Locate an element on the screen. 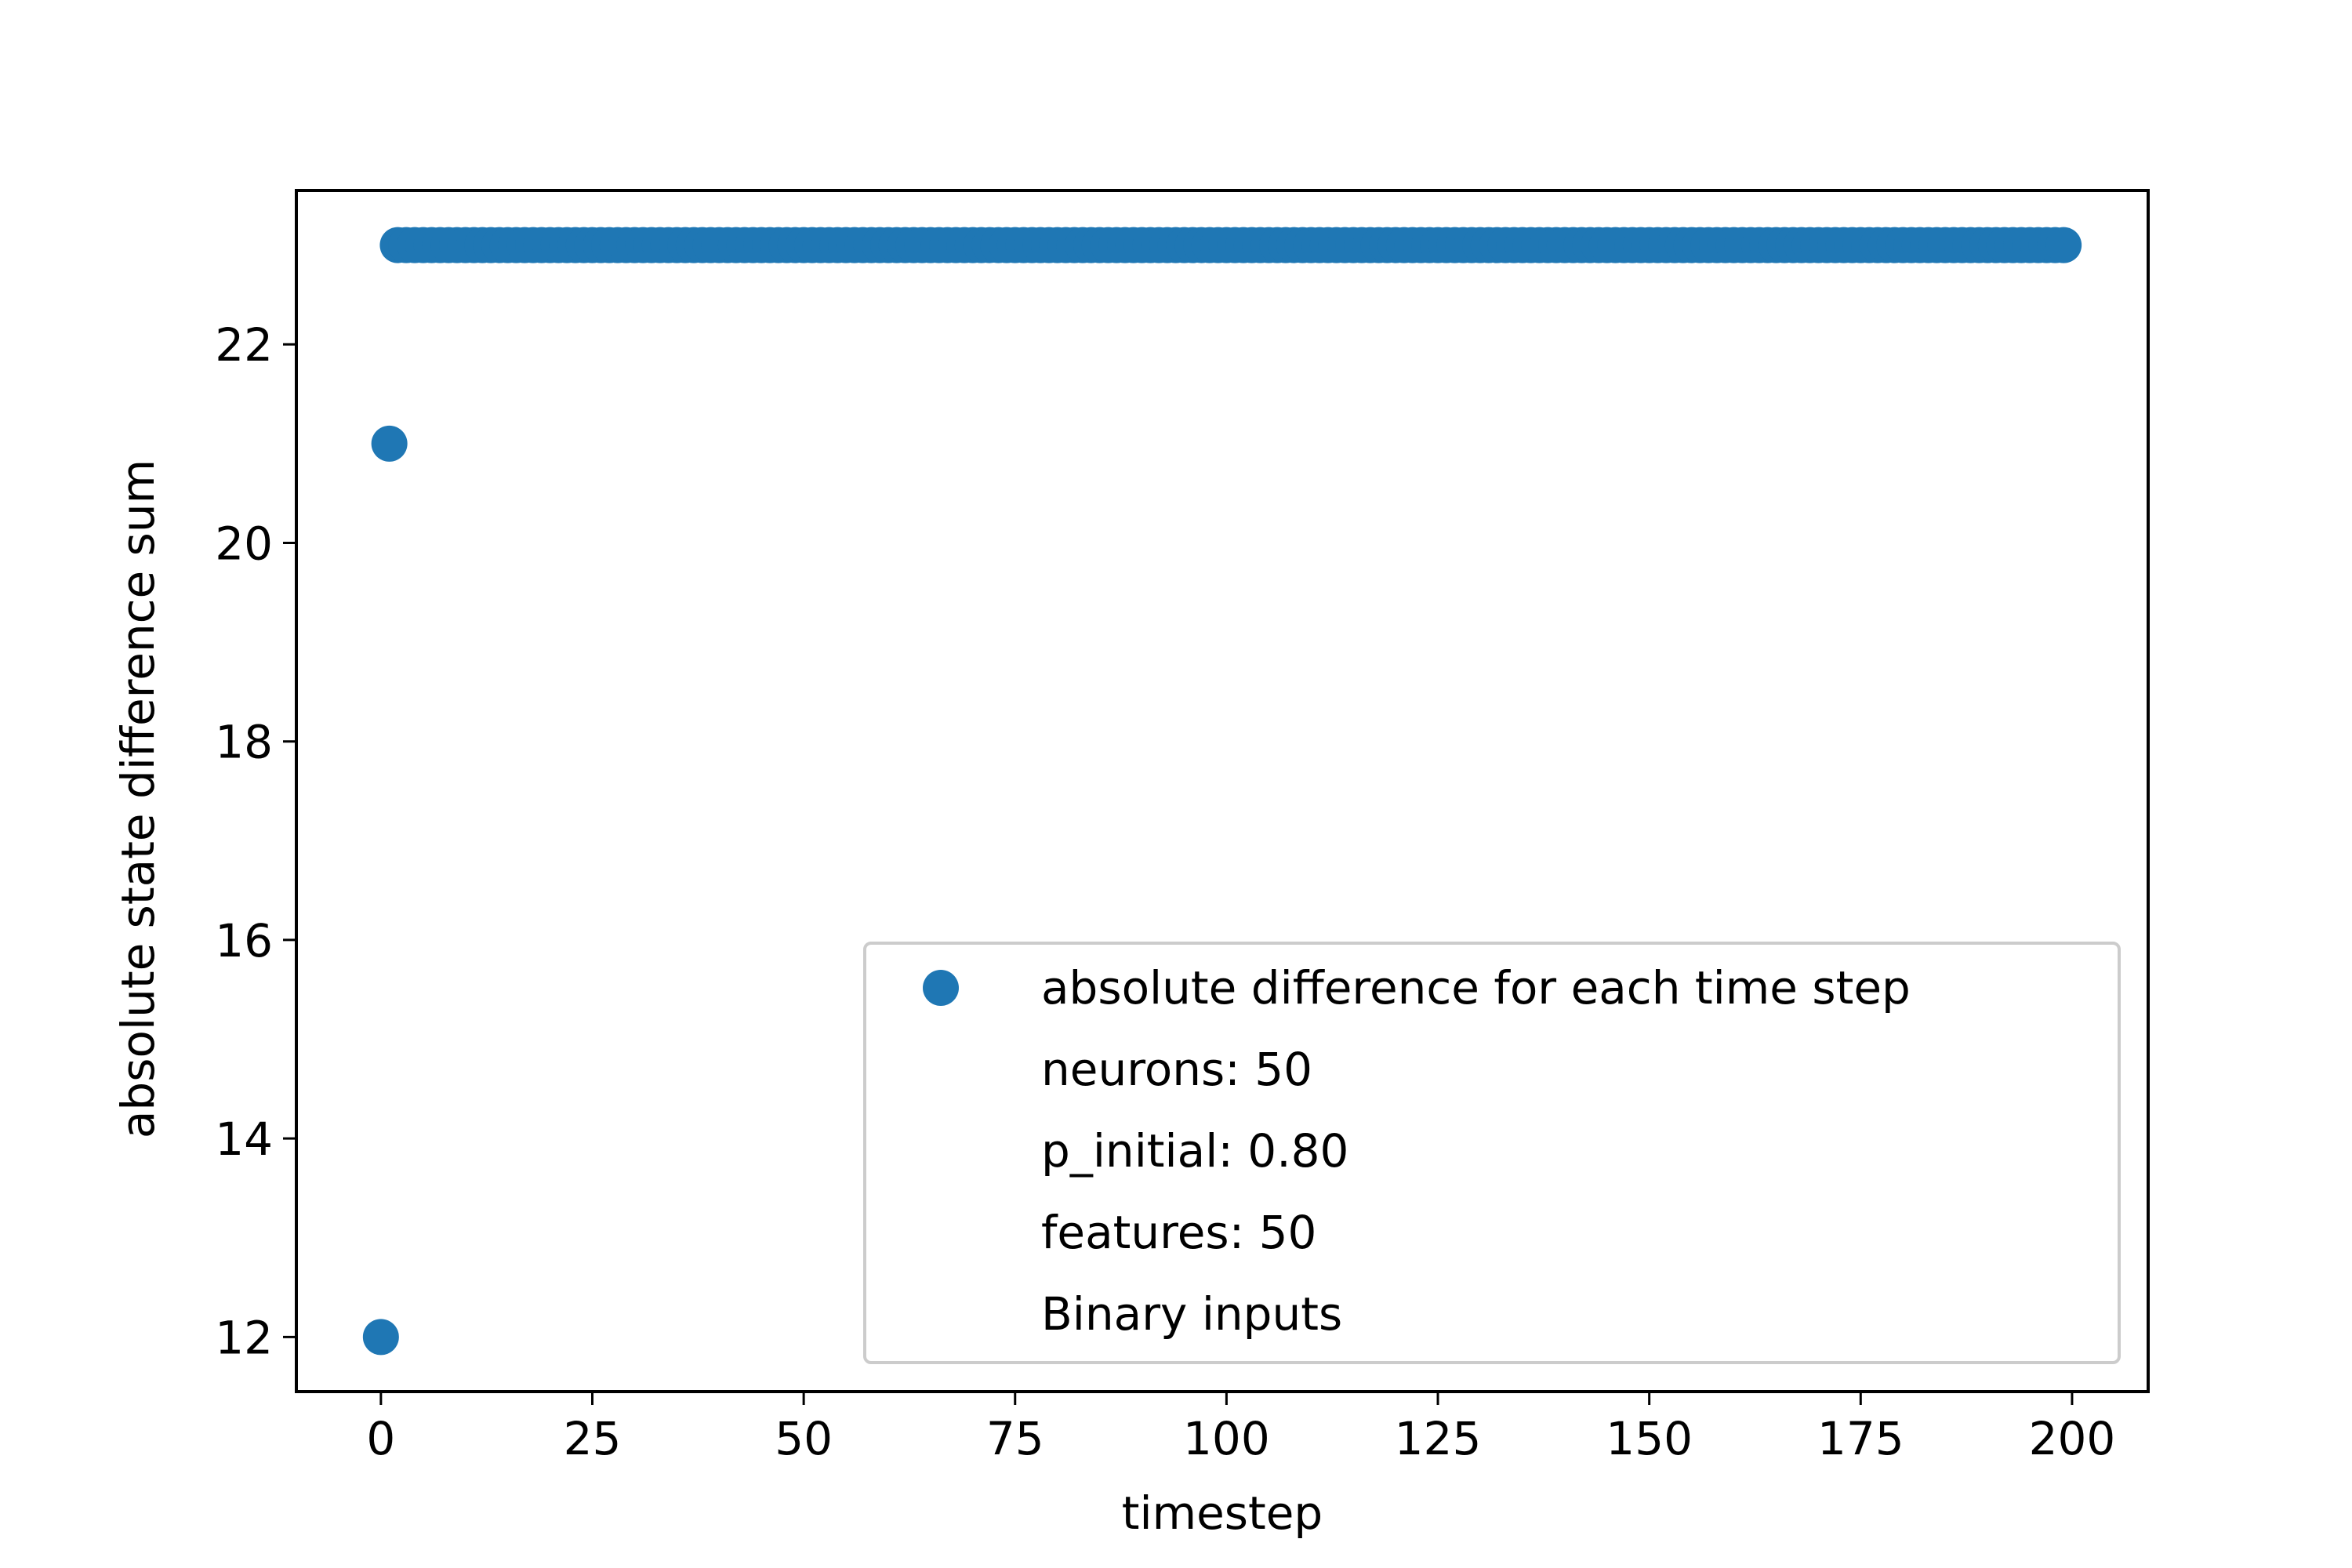 The width and height of the screenshot is (2352, 1568). legend-box is located at coordinates (1492, 1153).